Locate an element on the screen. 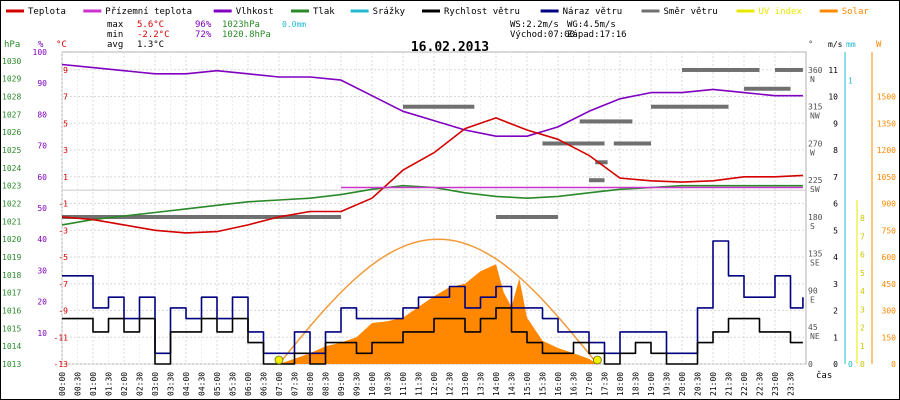  tick-label-w: 1050 is located at coordinates (886, 177).